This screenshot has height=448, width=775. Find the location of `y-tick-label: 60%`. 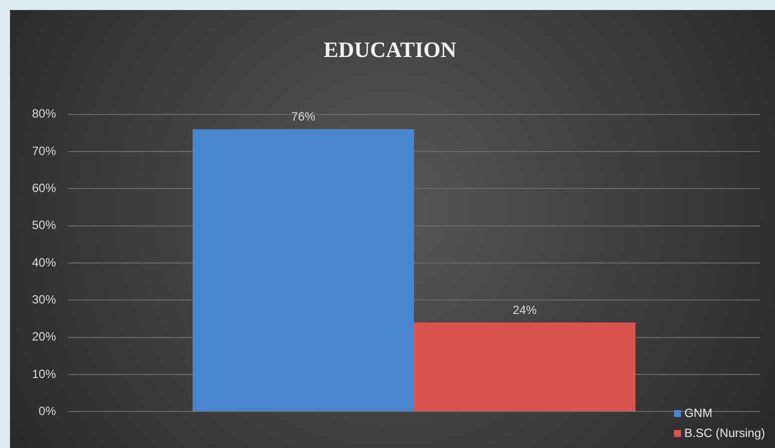

y-tick-label: 60% is located at coordinates (44, 188).